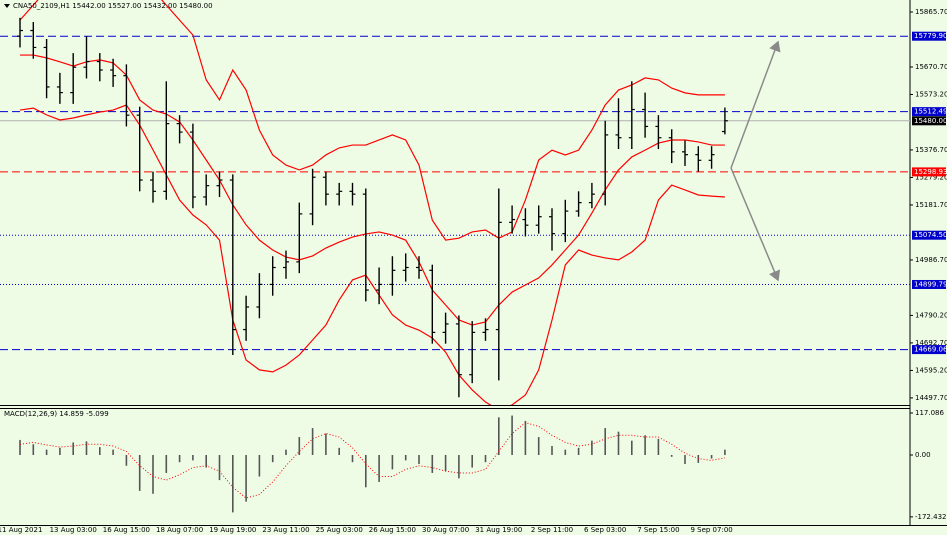  I want to click on level-label: 15779.90, so click(930, 36).